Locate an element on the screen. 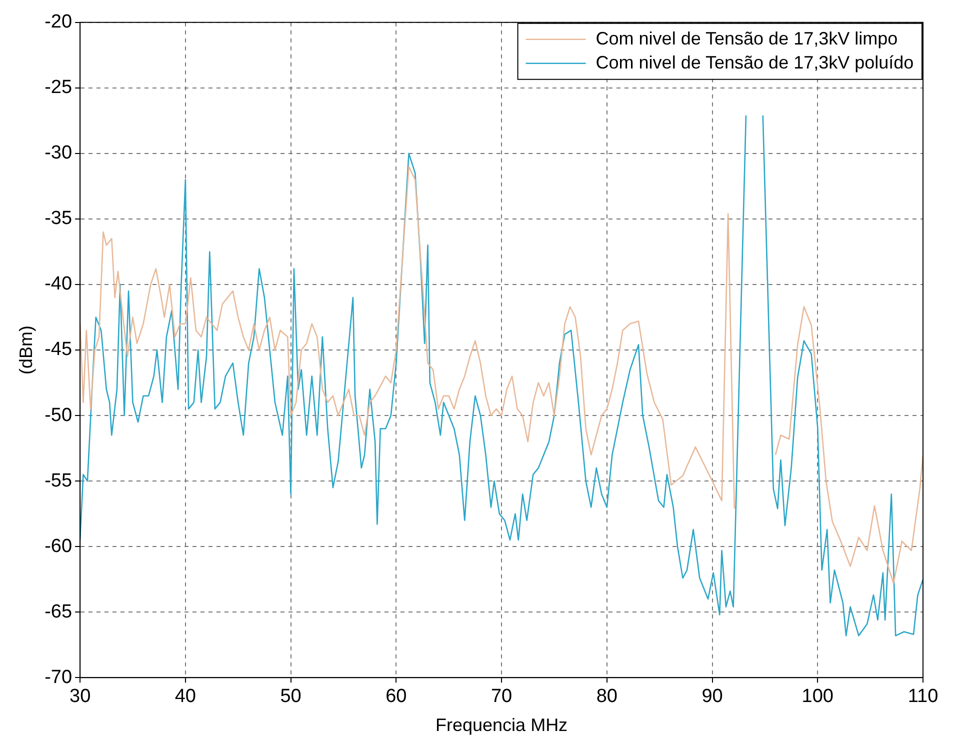 This screenshot has height=753, width=961. x-tick-label: 110 is located at coordinates (923, 697).